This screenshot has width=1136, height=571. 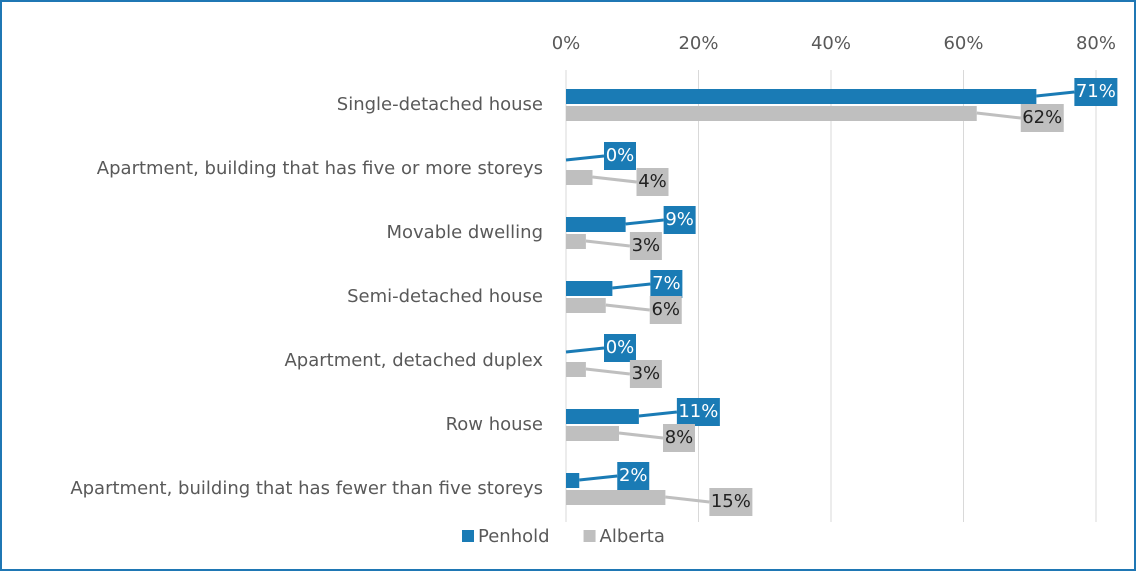 What do you see at coordinates (494, 424) in the screenshot?
I see `category-label: Row house` at bounding box center [494, 424].